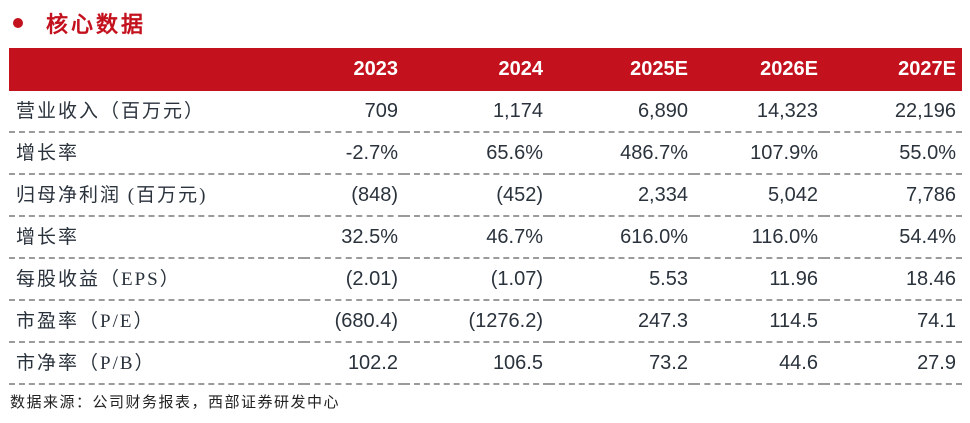  I want to click on row-label: 市盈率（P/E）, so click(156, 321).